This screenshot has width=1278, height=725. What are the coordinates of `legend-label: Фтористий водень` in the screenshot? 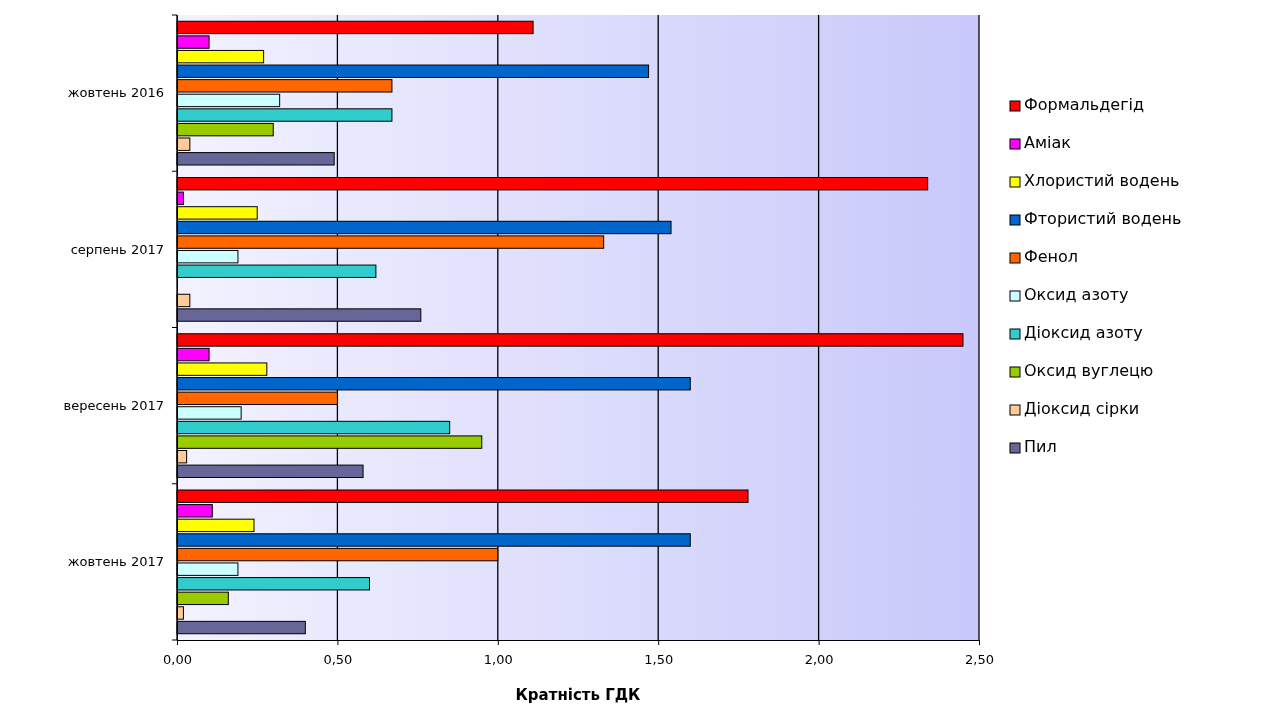 It's located at (1103, 218).